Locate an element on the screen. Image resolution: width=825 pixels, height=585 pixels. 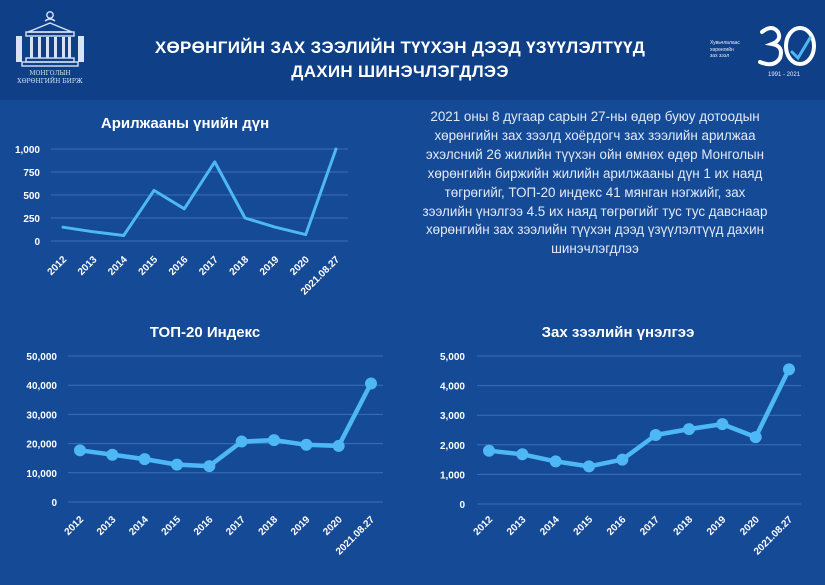
30-anniversary-logo-icon is located at coordinates (787, 46).